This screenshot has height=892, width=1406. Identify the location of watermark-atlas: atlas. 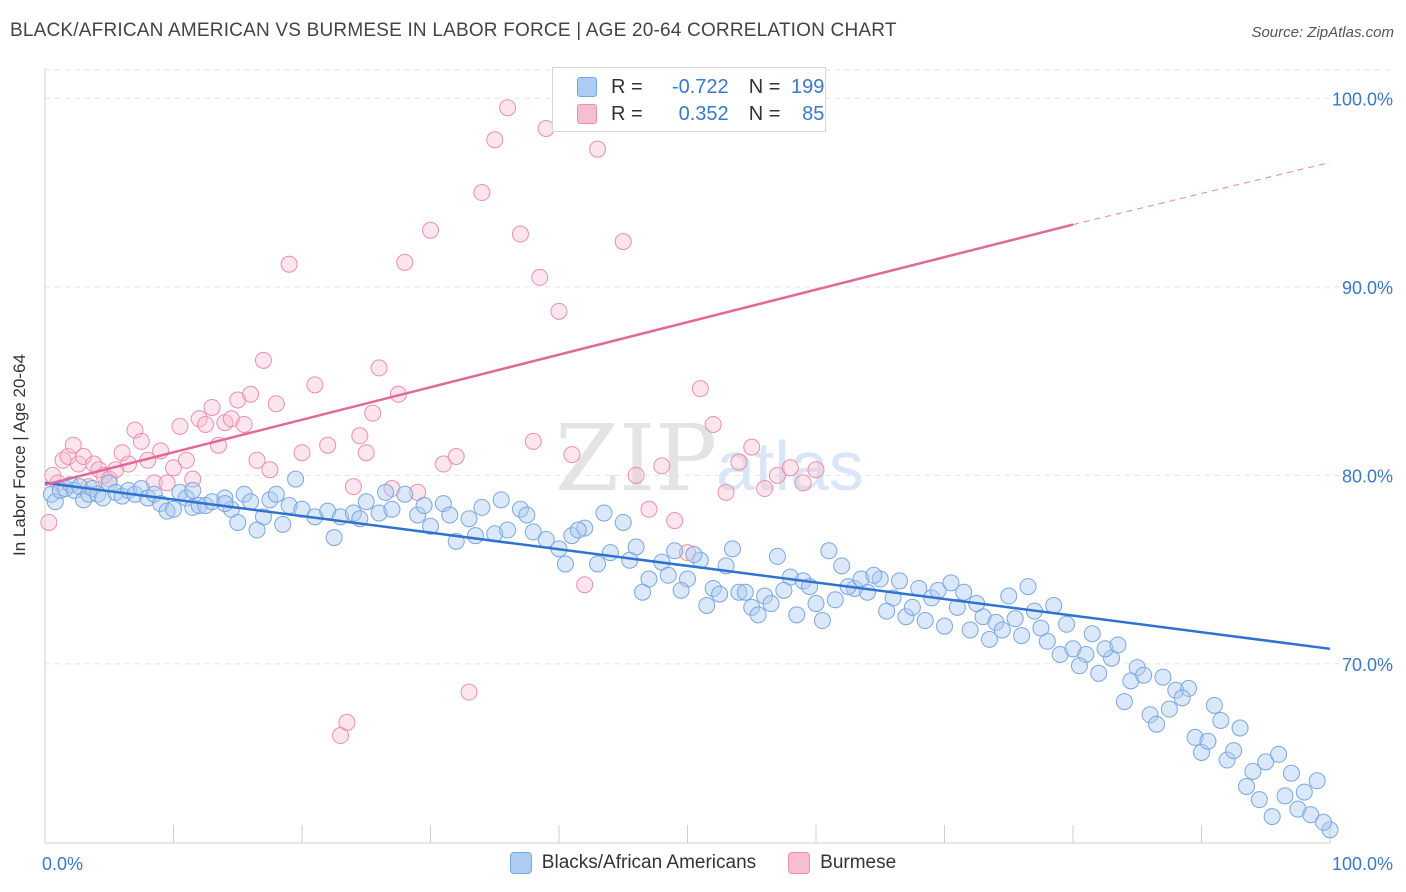
(790, 466).